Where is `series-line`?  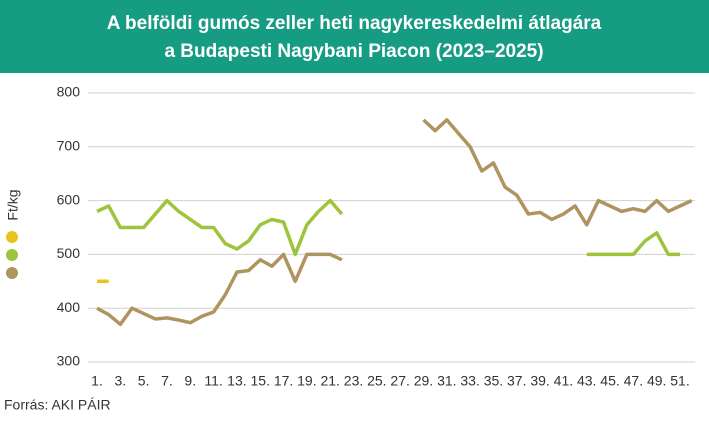
series-line is located at coordinates (388, 227).